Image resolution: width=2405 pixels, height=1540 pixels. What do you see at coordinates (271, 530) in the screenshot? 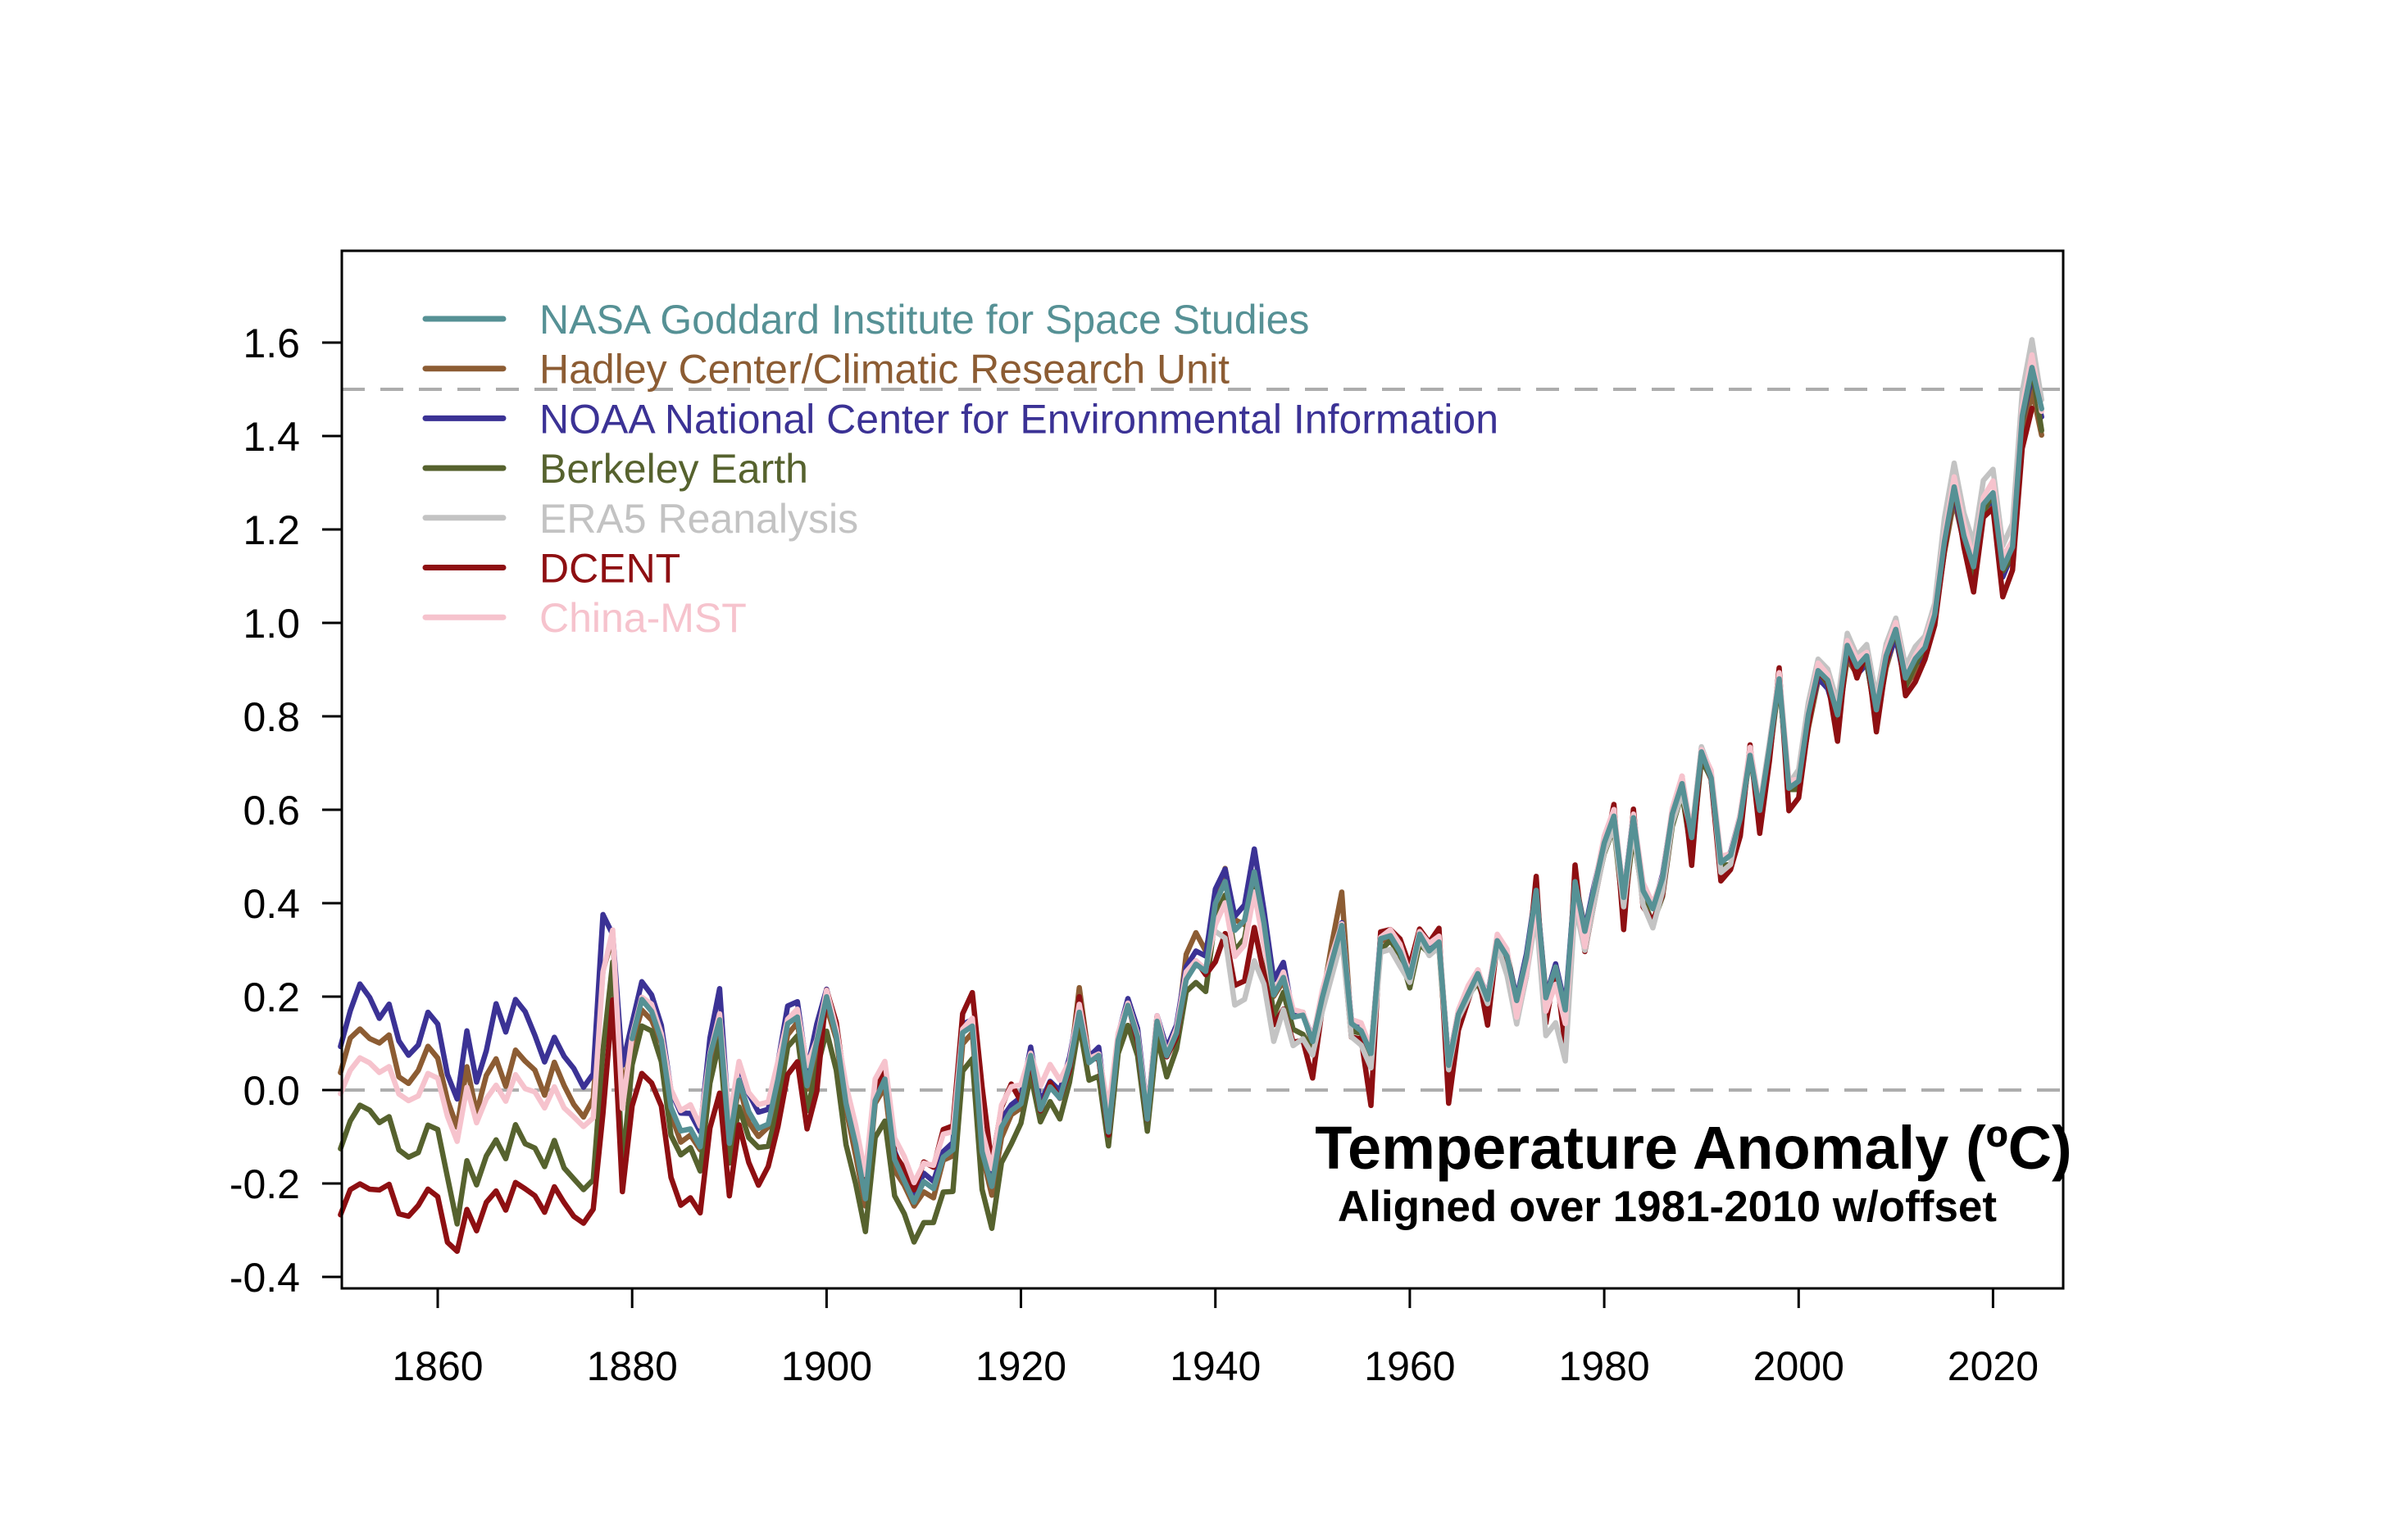
I see `svg-text: 1.2` at bounding box center [271, 530].